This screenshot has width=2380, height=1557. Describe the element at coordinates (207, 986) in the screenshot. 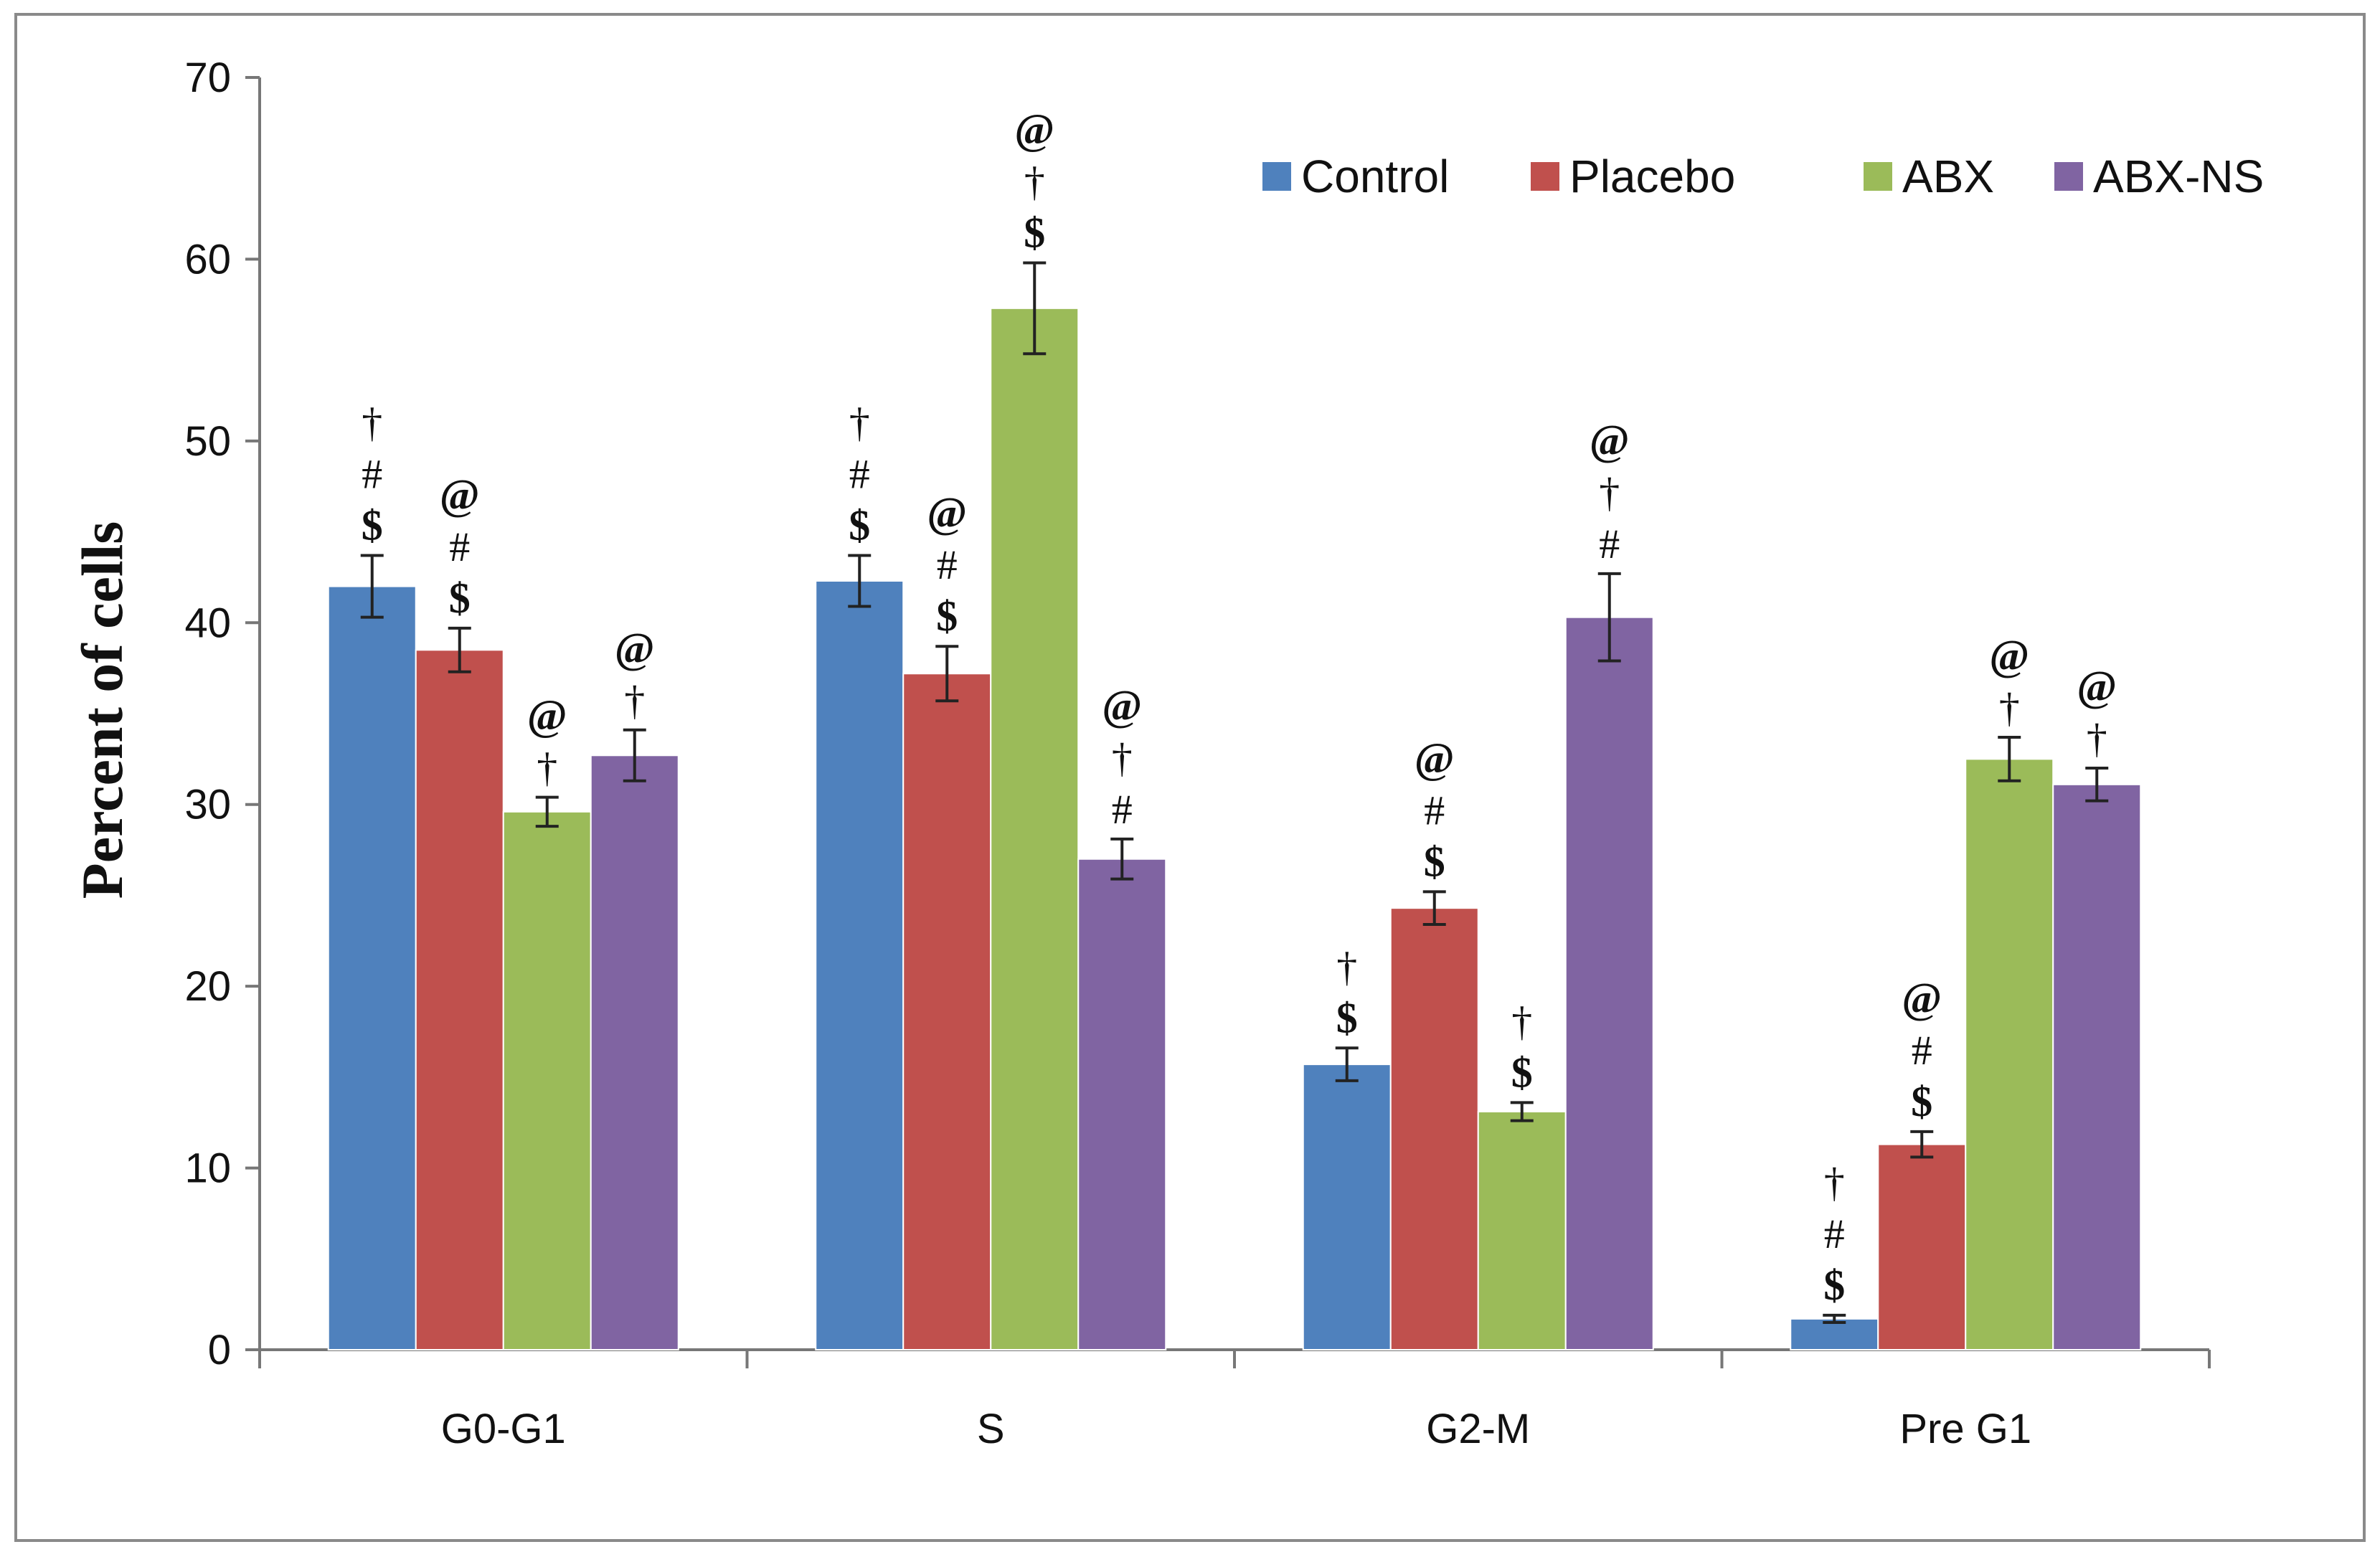

I see `y-tick-label: 20` at that location.